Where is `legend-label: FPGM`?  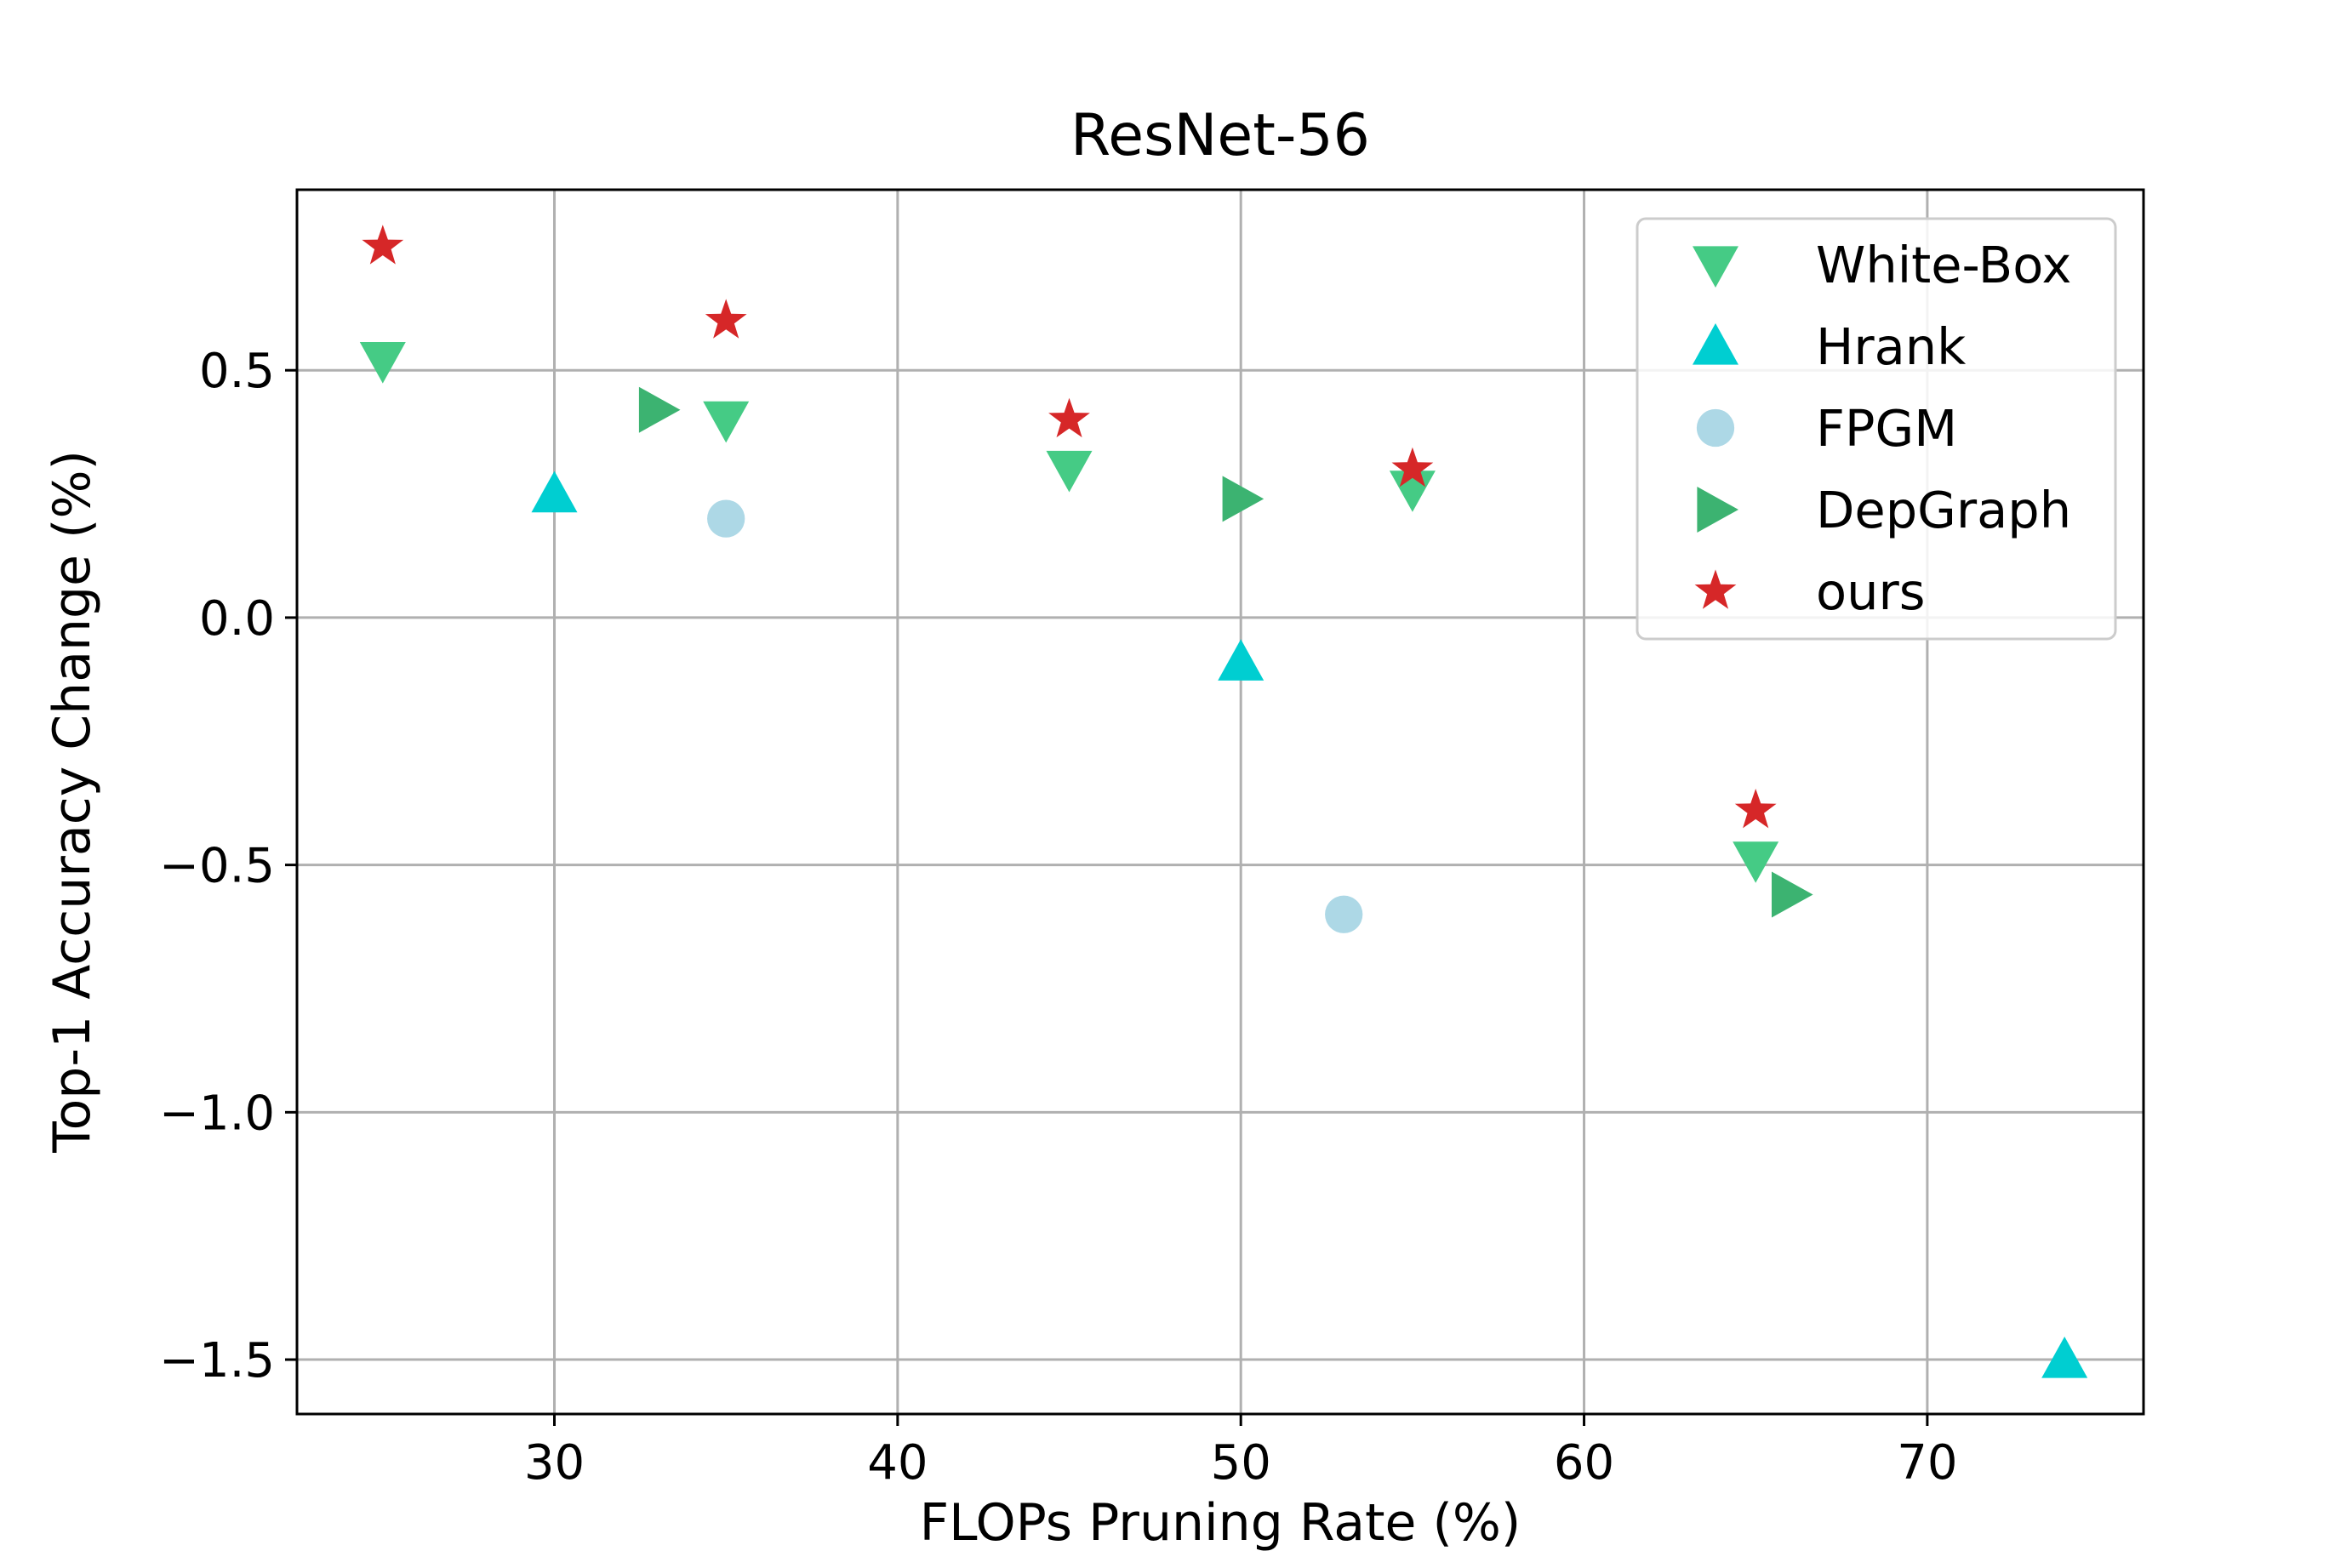 legend-label: FPGM is located at coordinates (1886, 428).